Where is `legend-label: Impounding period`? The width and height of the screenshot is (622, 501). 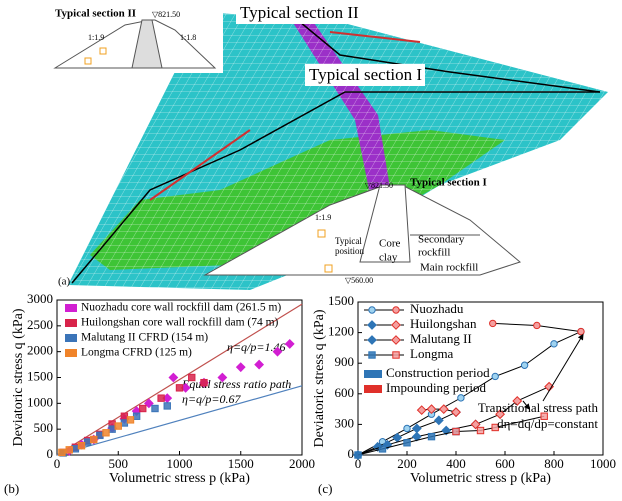 legend-label: Impounding period is located at coordinates (436, 387).